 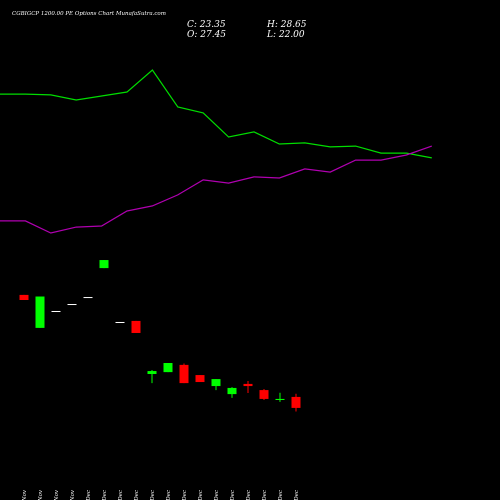 What do you see at coordinates (249, 495) in the screenshot?
I see `x-tick-label: 24 Dec` at bounding box center [249, 495].